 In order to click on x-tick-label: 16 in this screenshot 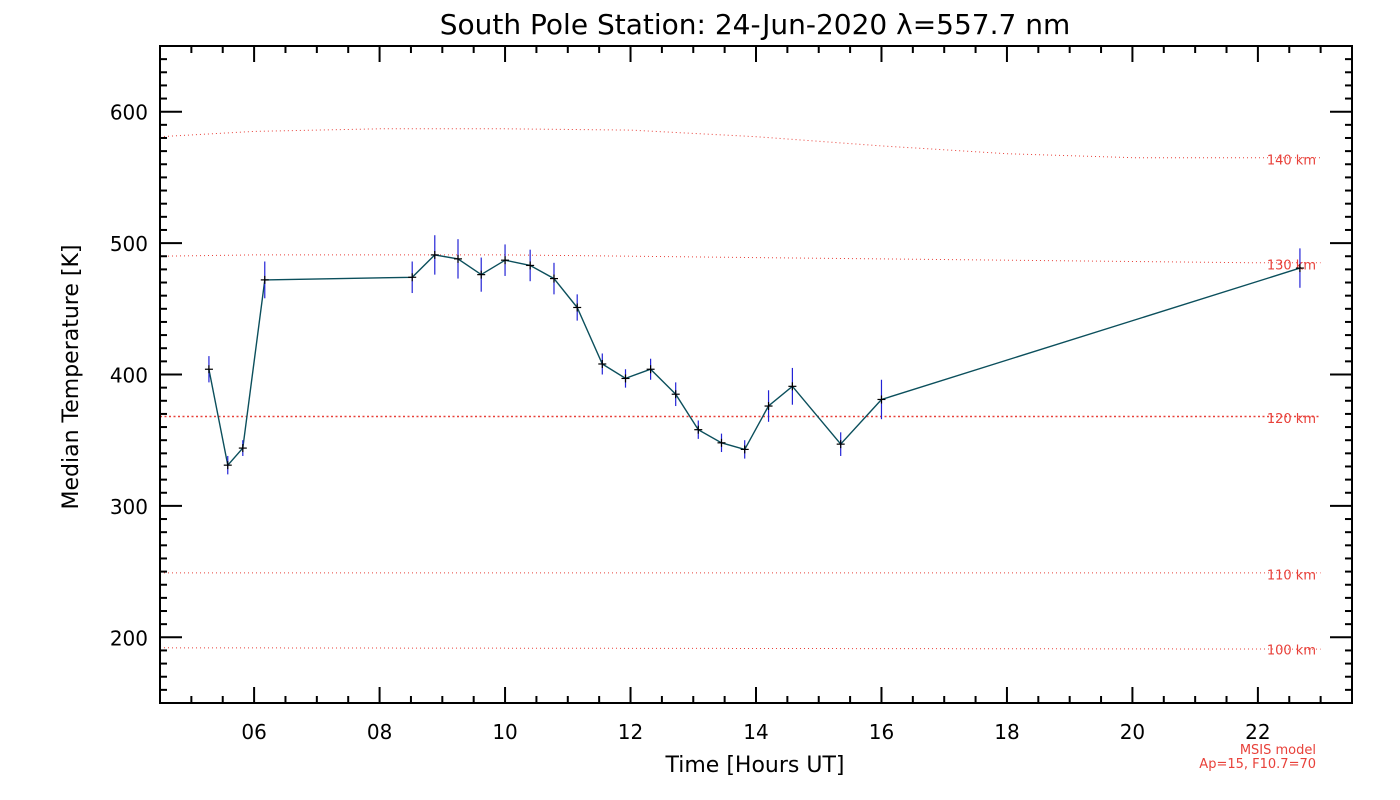, I will do `click(881, 732)`.